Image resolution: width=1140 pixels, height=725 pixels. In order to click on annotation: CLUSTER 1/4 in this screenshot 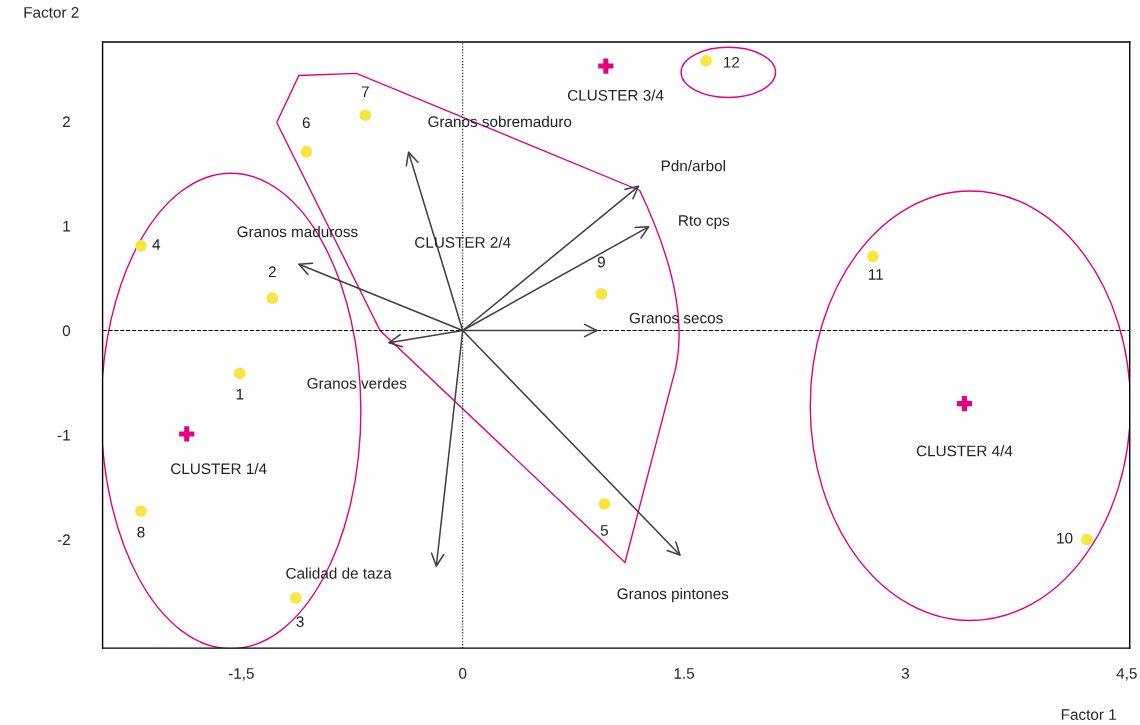, I will do `click(219, 468)`.